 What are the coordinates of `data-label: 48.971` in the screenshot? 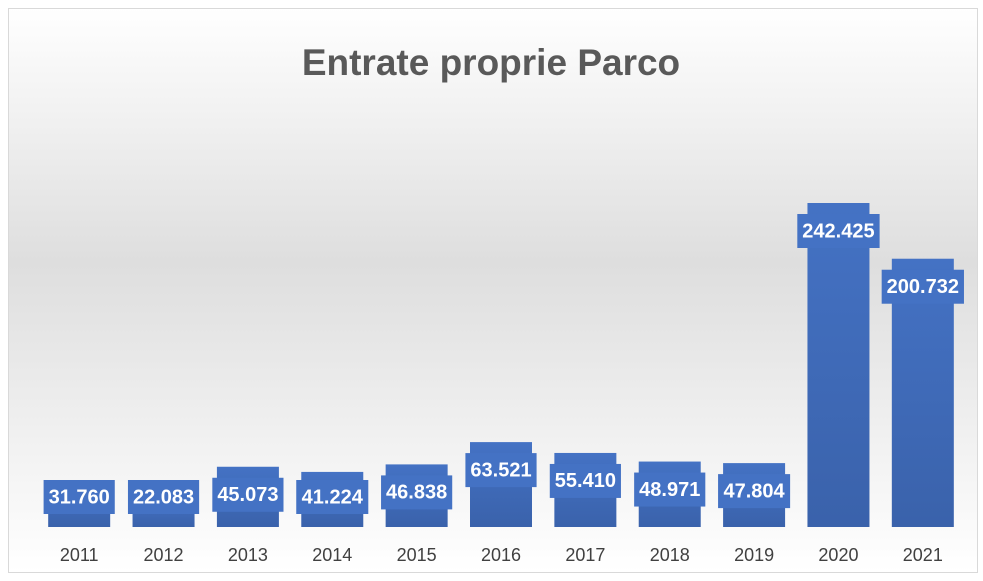 It's located at (669, 490).